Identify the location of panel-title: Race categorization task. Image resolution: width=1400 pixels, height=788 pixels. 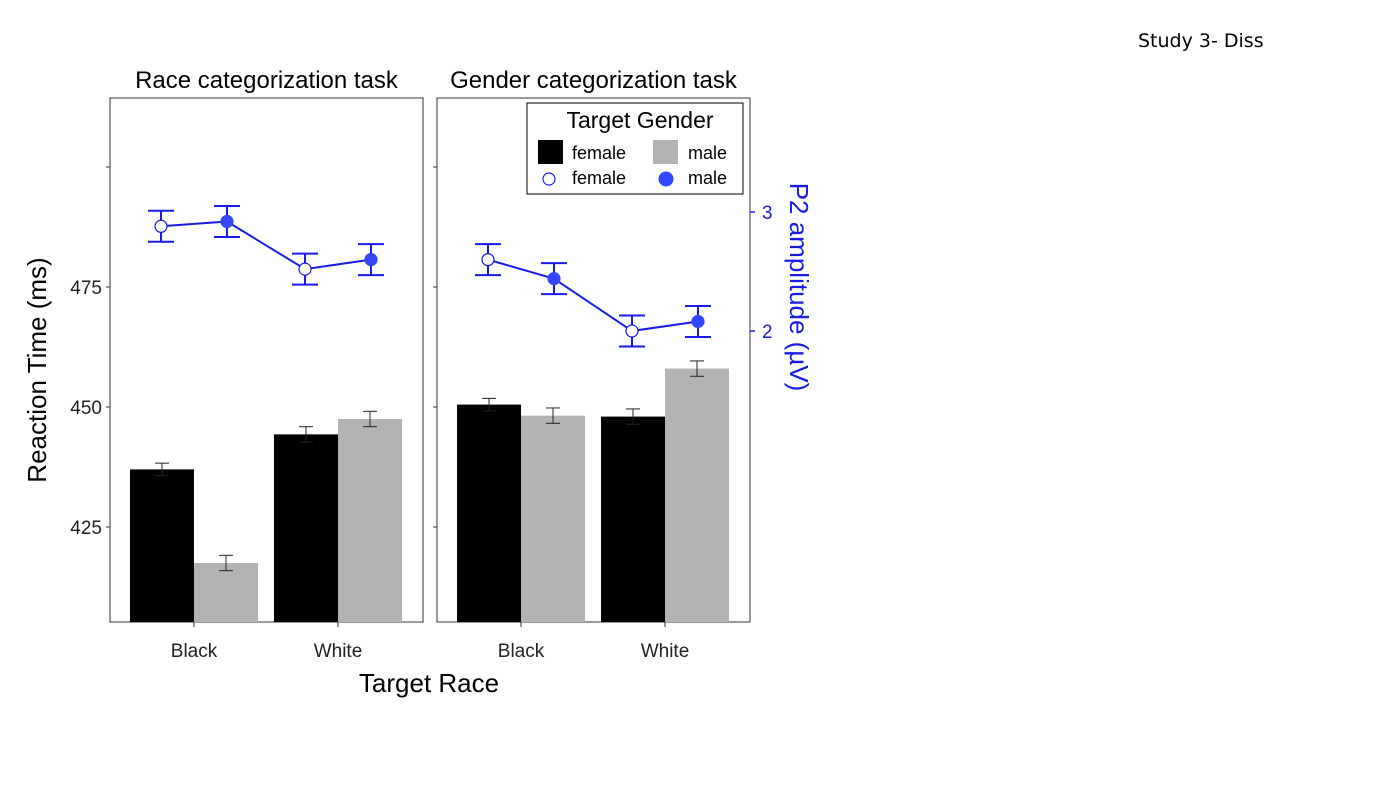
(267, 80).